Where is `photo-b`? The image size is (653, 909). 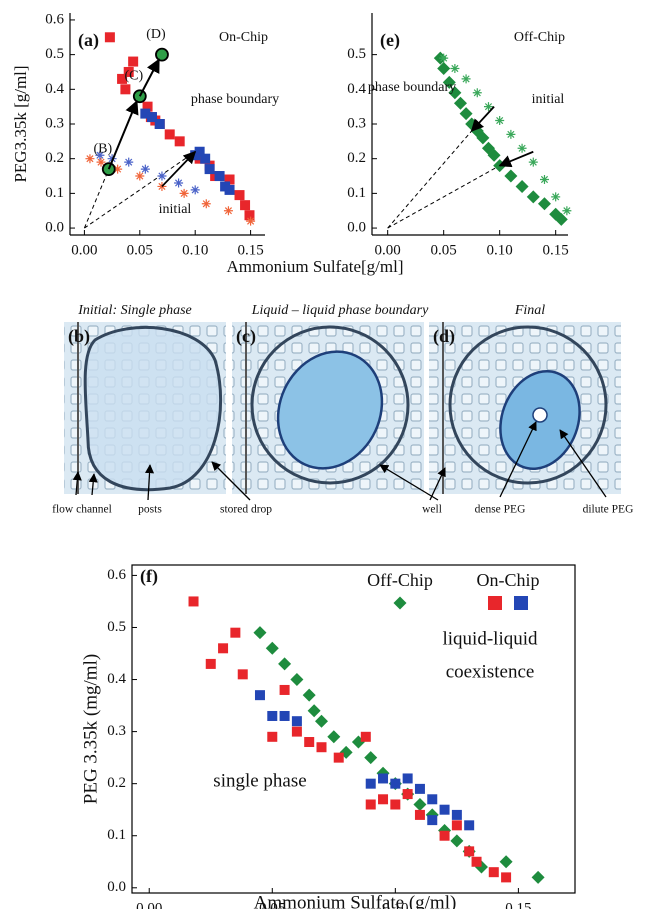
photo-b is located at coordinates (145, 408).